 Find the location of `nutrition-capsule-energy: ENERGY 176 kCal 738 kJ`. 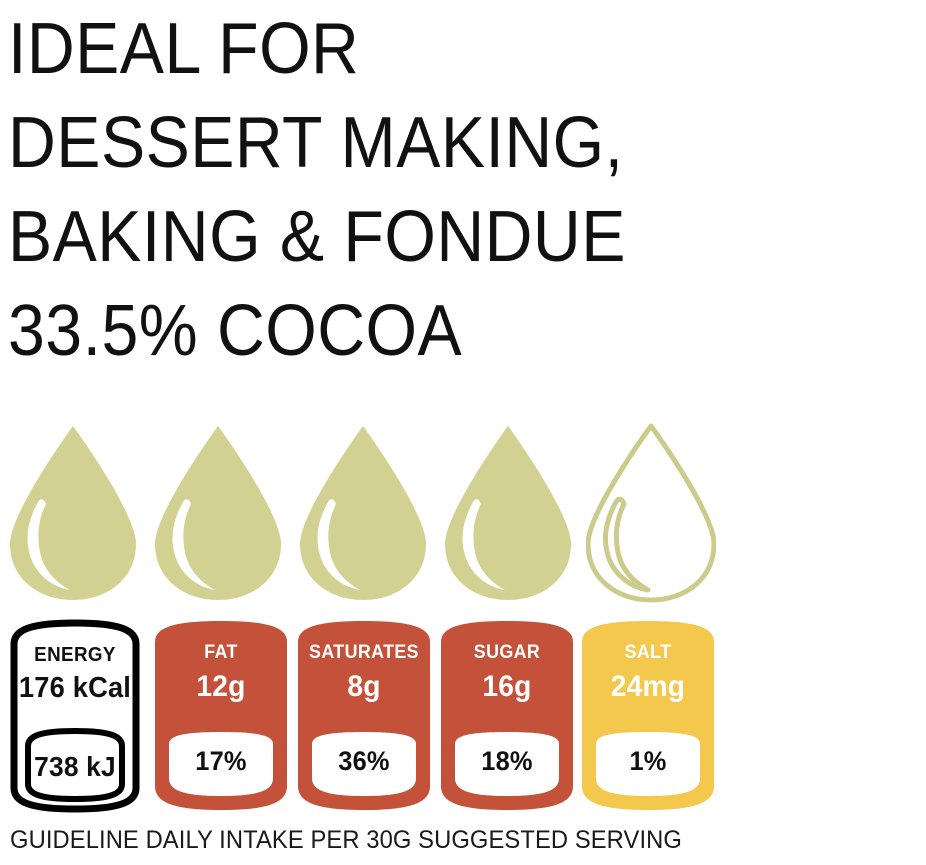

nutrition-capsule-energy: ENERGY 176 kCal 738 kJ is located at coordinates (75, 716).